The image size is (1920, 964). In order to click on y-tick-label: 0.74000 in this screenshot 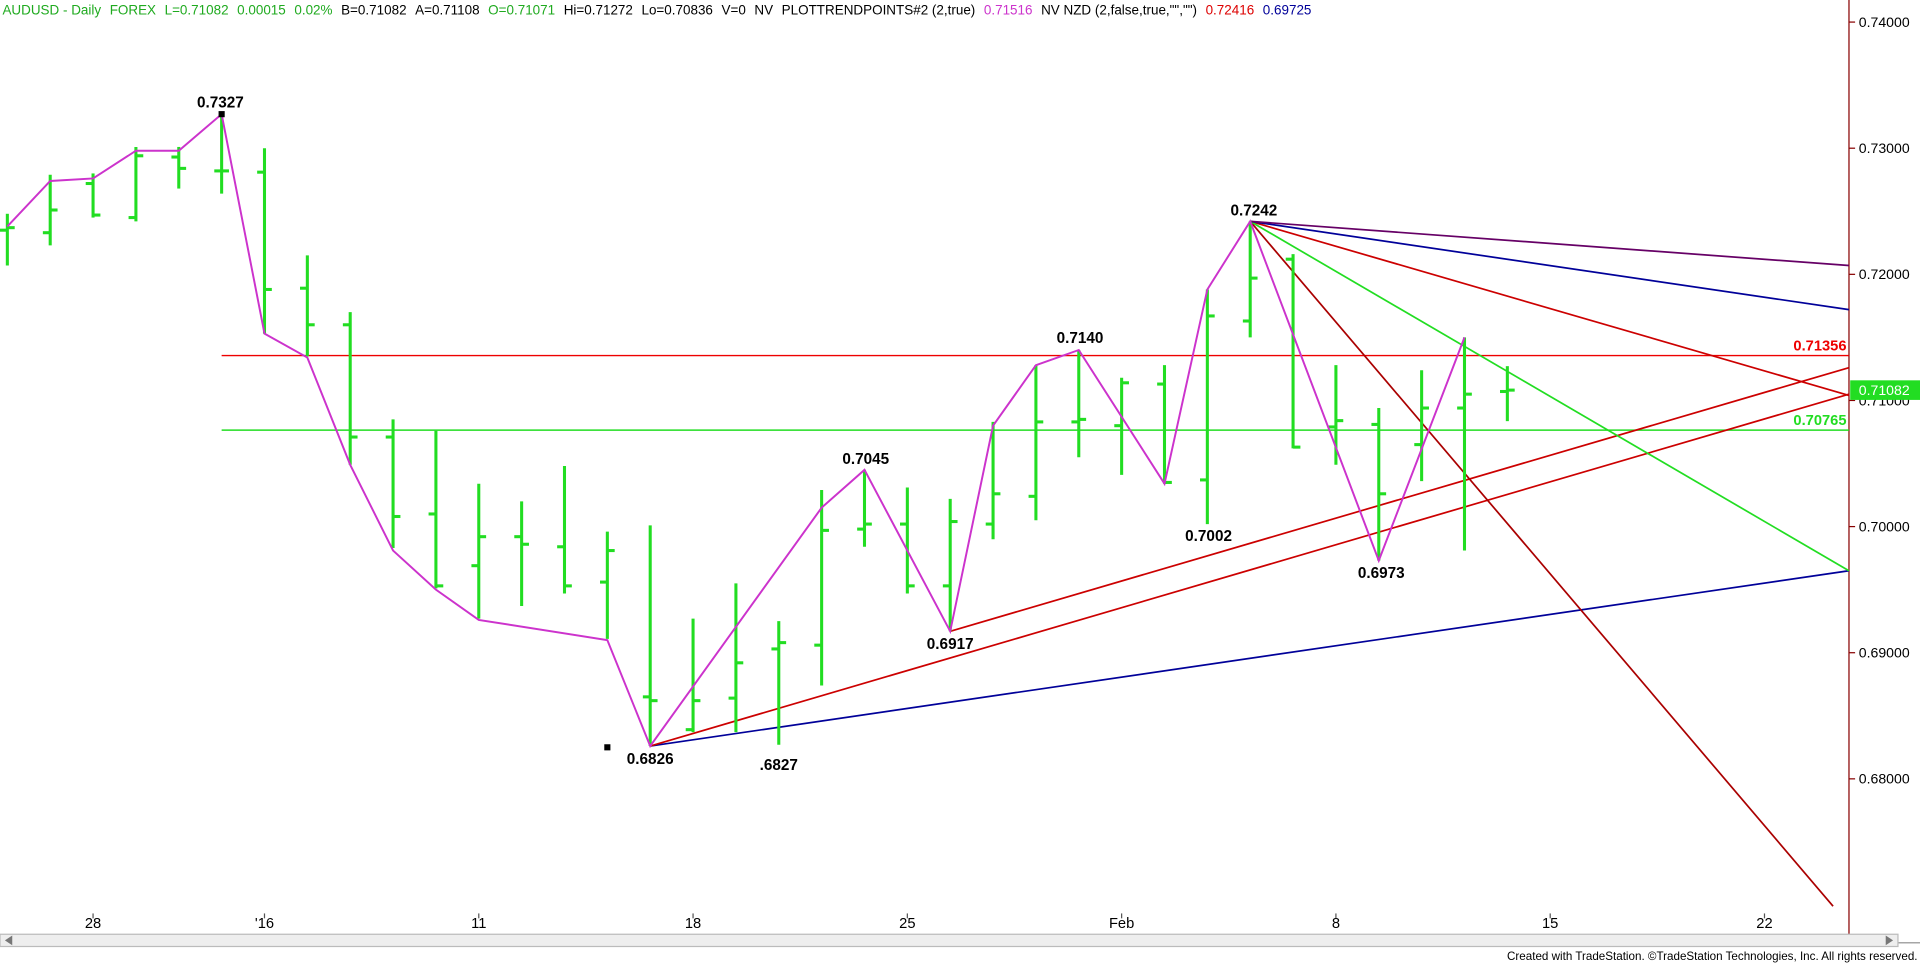, I will do `click(1884, 22)`.